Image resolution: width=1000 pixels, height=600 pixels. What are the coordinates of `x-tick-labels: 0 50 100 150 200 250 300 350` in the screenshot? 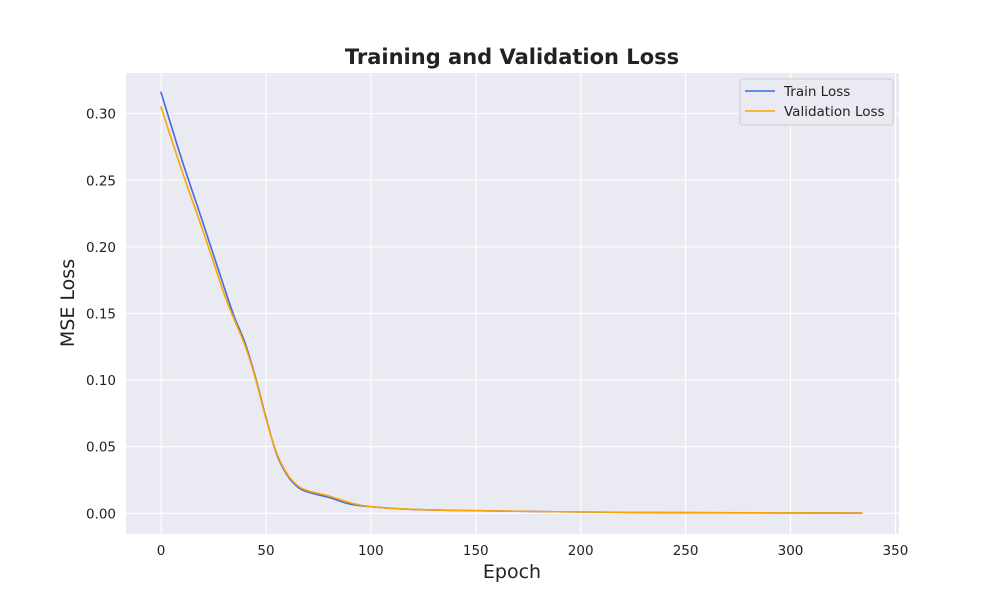 It's located at (533, 551).